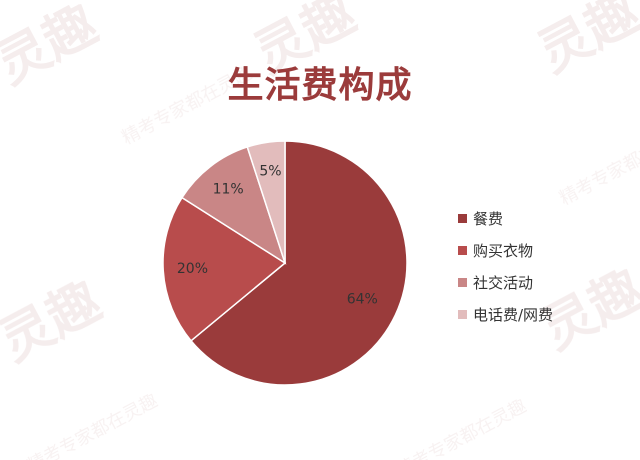 This screenshot has width=640, height=460. Describe the element at coordinates (270, 171) in the screenshot. I see `pie-data-label: 5%` at that location.